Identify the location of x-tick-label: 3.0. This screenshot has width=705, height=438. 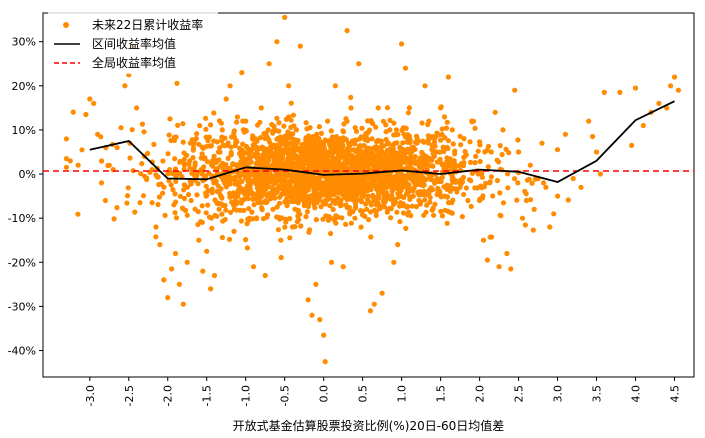
(558, 394).